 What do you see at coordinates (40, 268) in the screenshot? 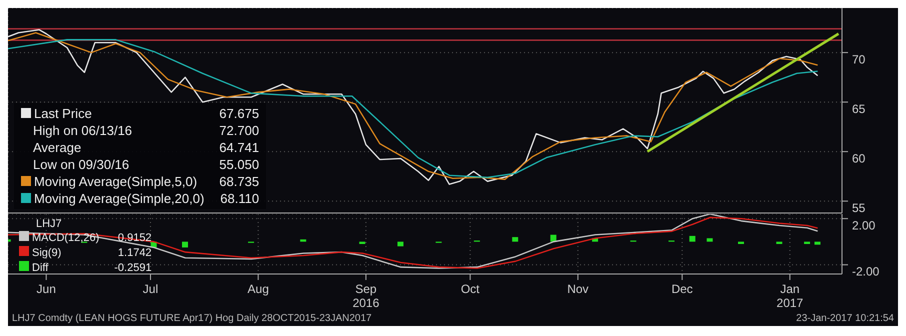
I see `legend-label: Diff` at bounding box center [40, 268].